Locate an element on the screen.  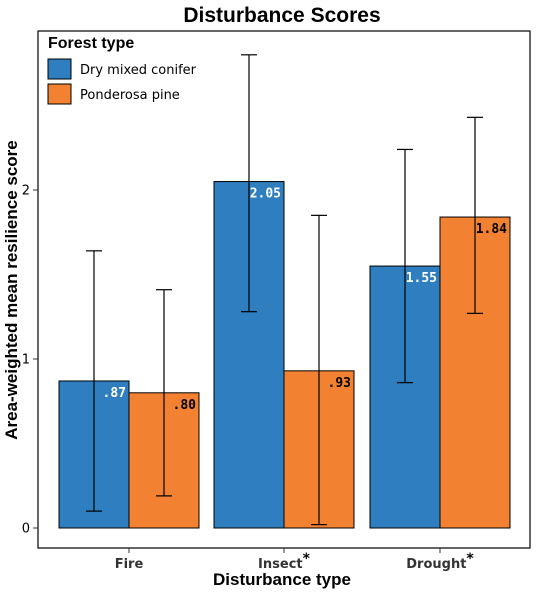
category-name: Fire is located at coordinates (129, 564).